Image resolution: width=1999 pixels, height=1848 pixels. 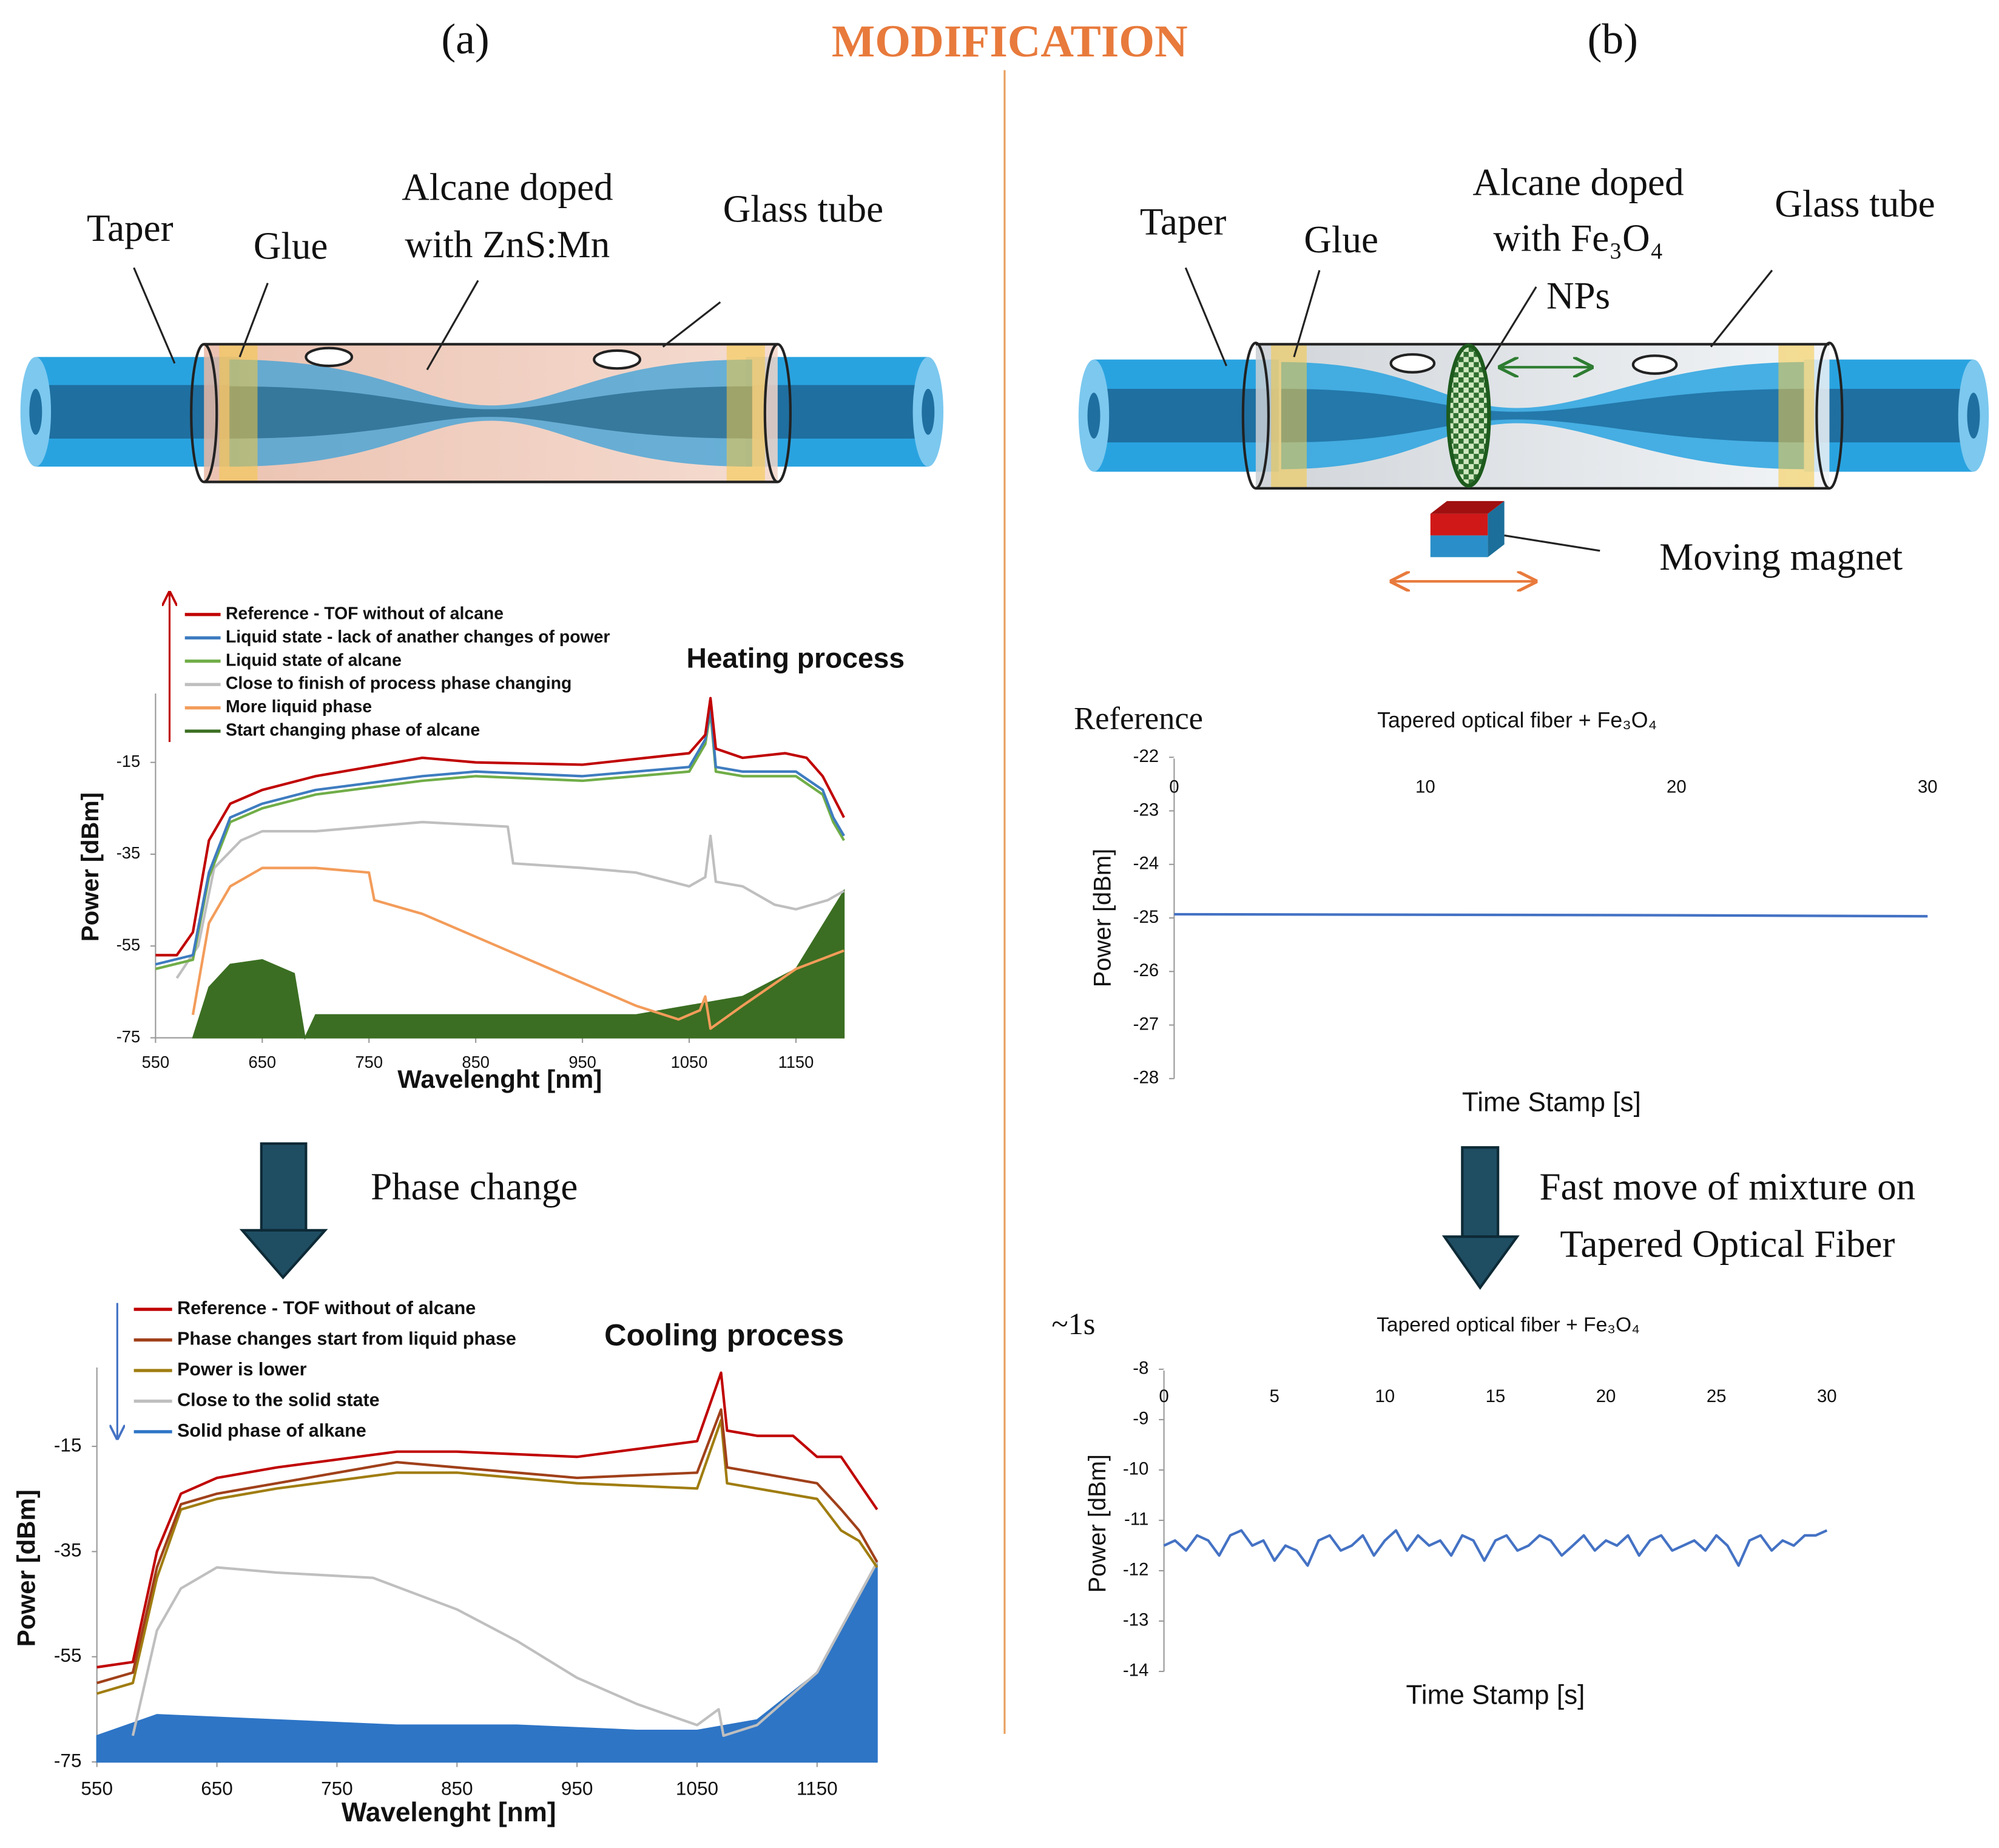 What do you see at coordinates (241, 1369) in the screenshot?
I see `legend-label: Power is lower` at bounding box center [241, 1369].